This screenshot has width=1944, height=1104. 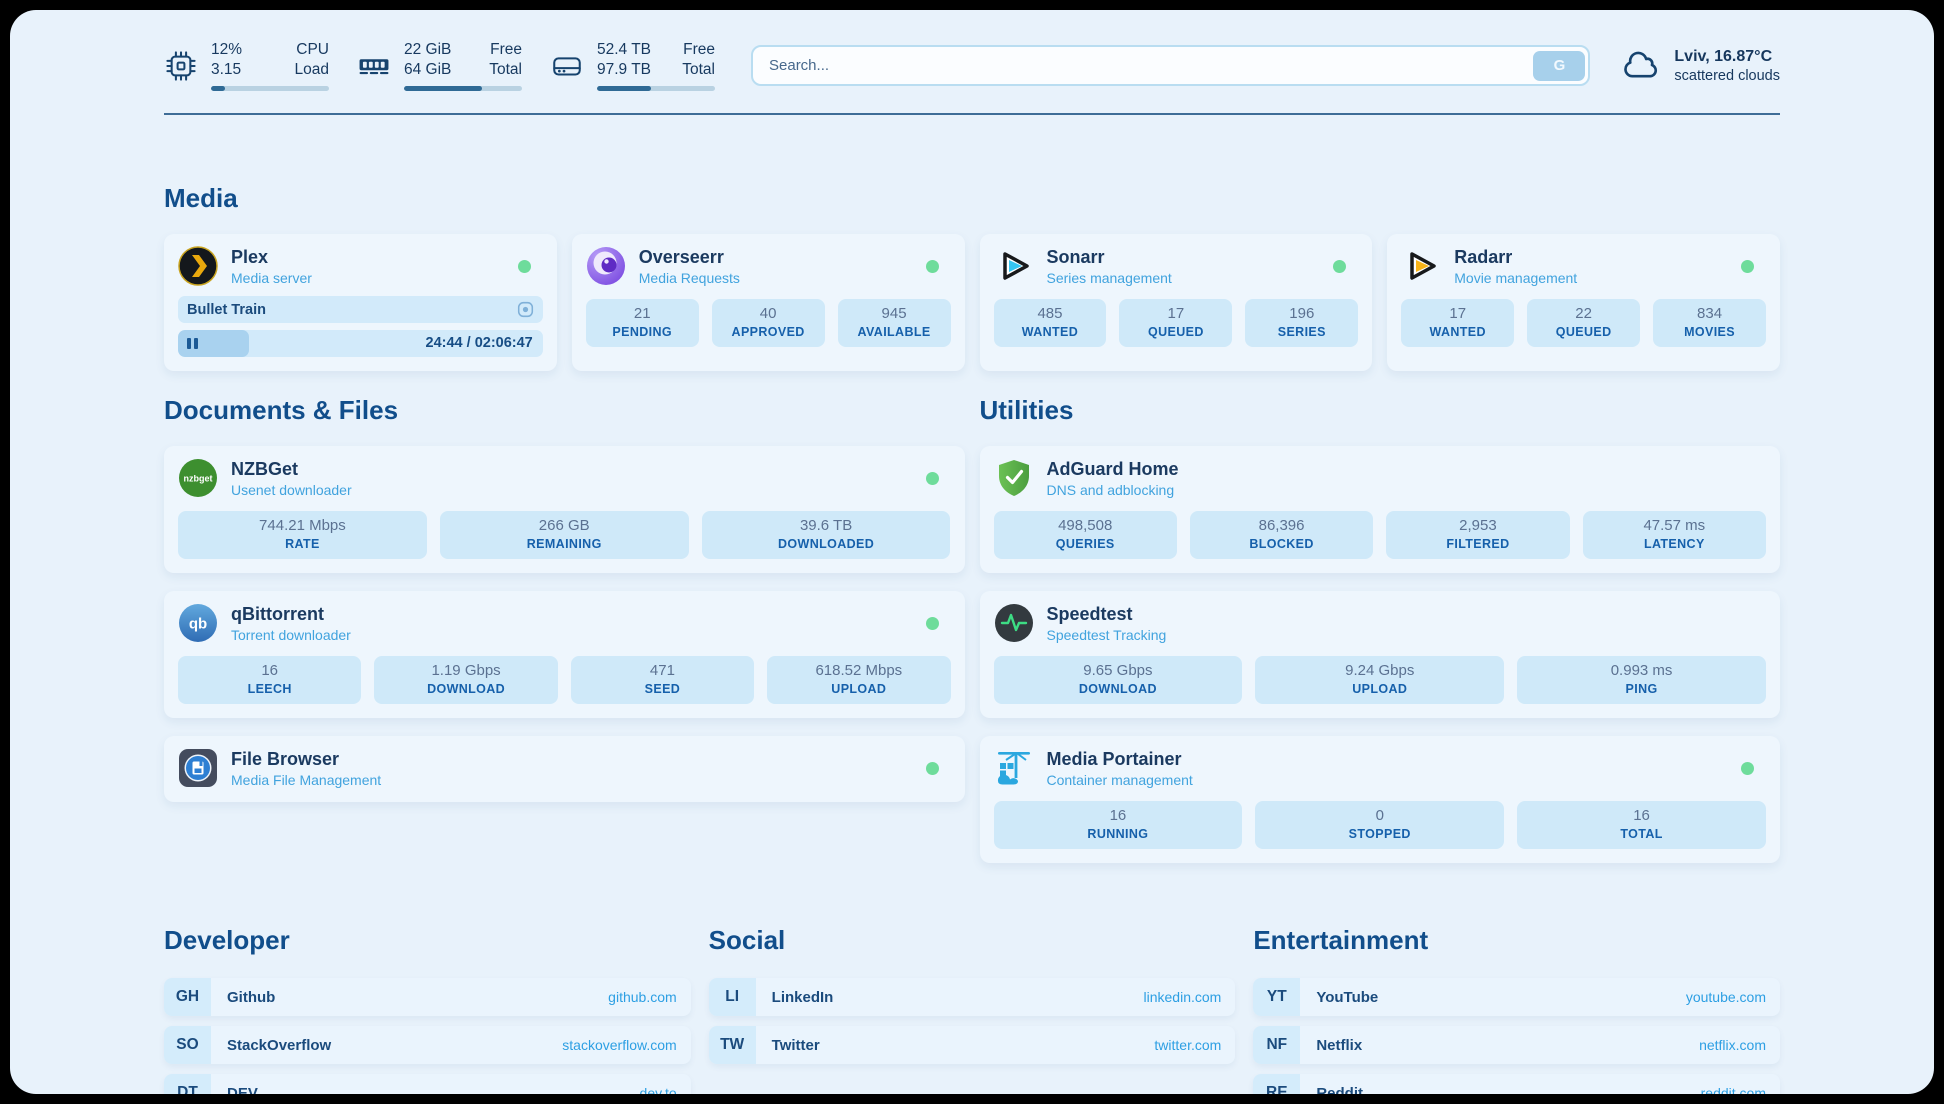 What do you see at coordinates (1015, 266) in the screenshot?
I see `sonarr-icon` at bounding box center [1015, 266].